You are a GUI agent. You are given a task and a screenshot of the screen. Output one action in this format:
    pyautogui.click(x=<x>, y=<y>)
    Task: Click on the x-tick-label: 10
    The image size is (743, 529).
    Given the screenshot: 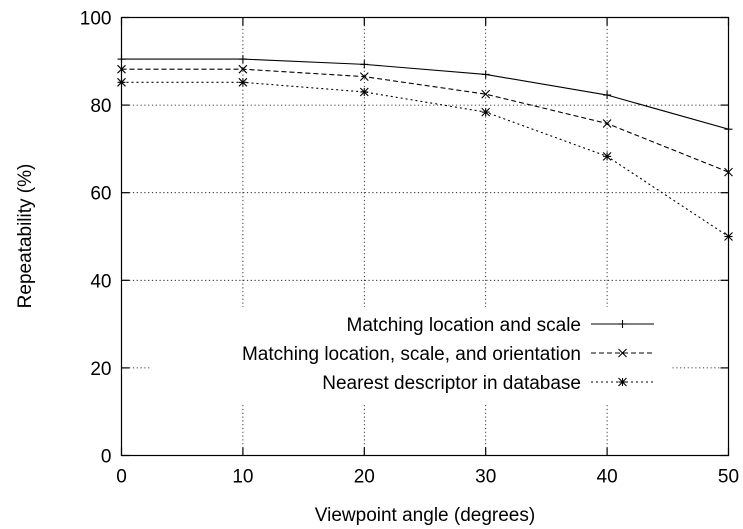 What is the action you would take?
    pyautogui.click(x=242, y=477)
    